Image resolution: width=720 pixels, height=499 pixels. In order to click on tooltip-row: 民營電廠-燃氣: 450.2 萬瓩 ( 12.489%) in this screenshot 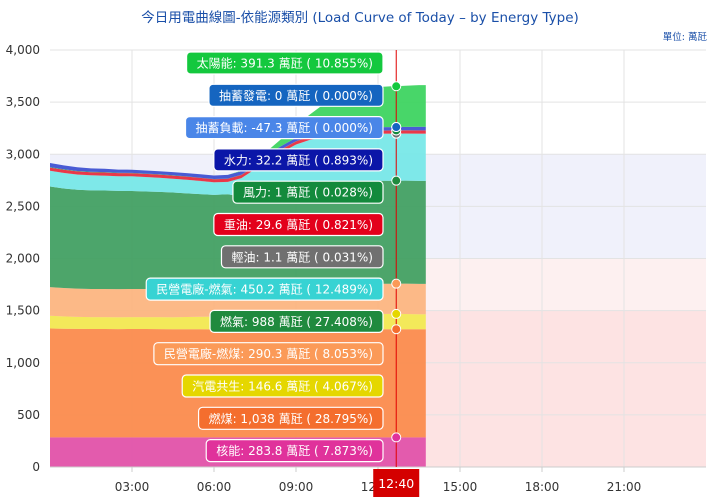, I will do `click(264, 289)`.